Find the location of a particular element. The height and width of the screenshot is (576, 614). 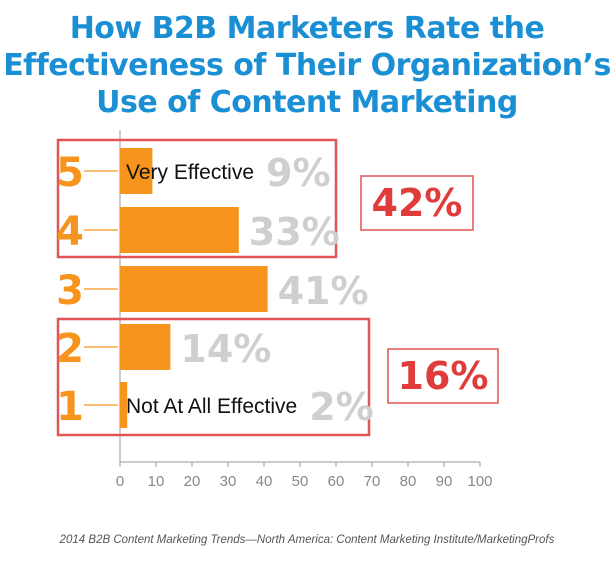

bar-annotation: Very Effective is located at coordinates (190, 172).